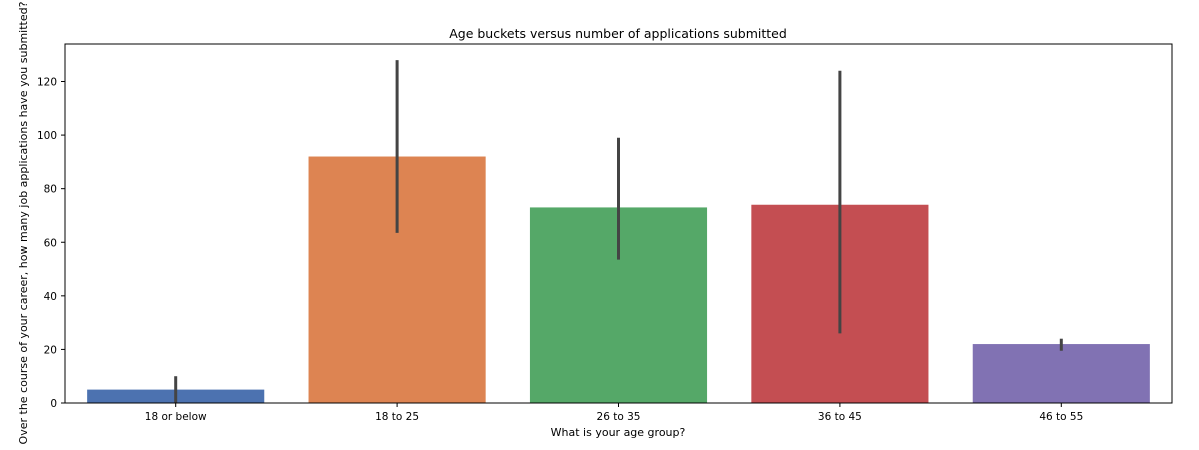 The width and height of the screenshot is (1199, 450). What do you see at coordinates (47, 136) in the screenshot?
I see `y-tick-label: 100` at bounding box center [47, 136].